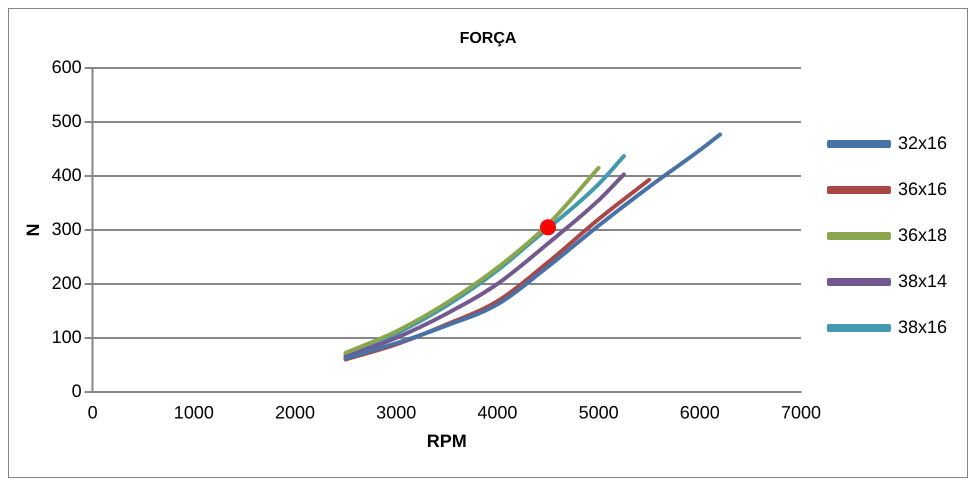 Image resolution: width=977 pixels, height=488 pixels. I want to click on y-tick-label: 500, so click(67, 121).